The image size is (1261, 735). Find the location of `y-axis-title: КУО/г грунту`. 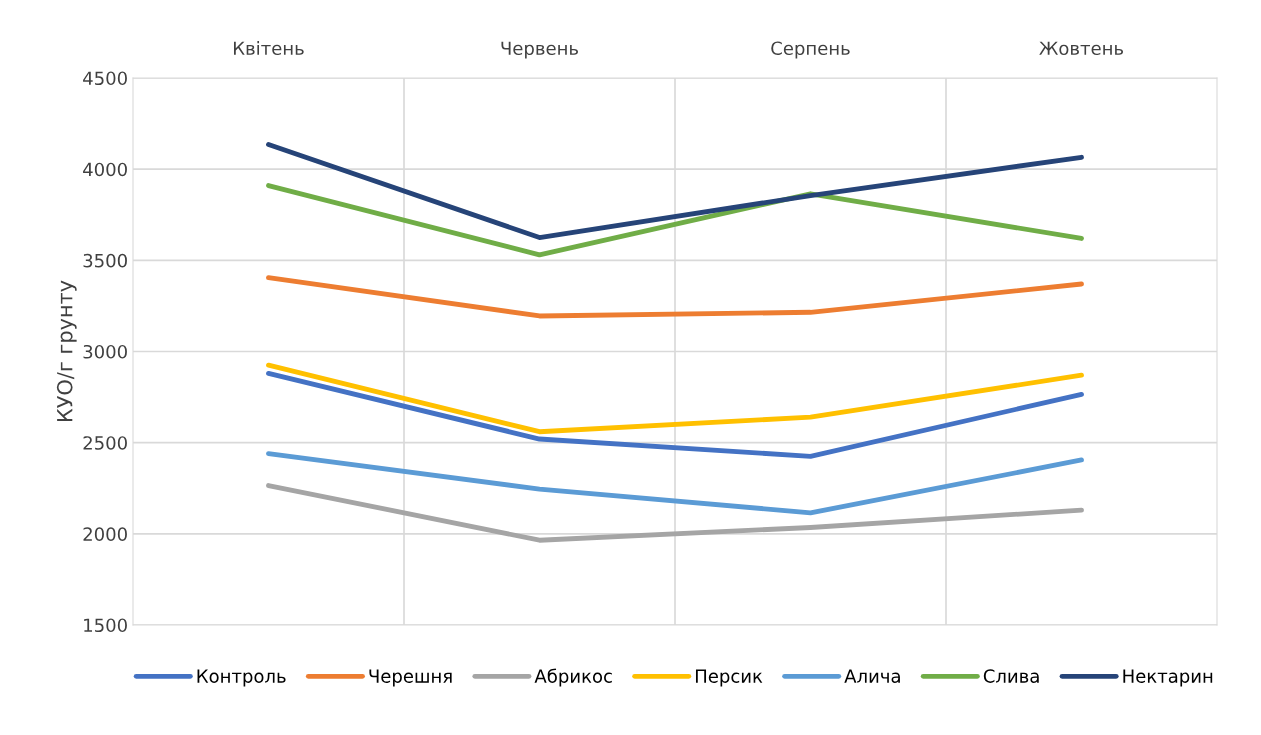

y-axis-title: КУО/г грунту is located at coordinates (66, 350).